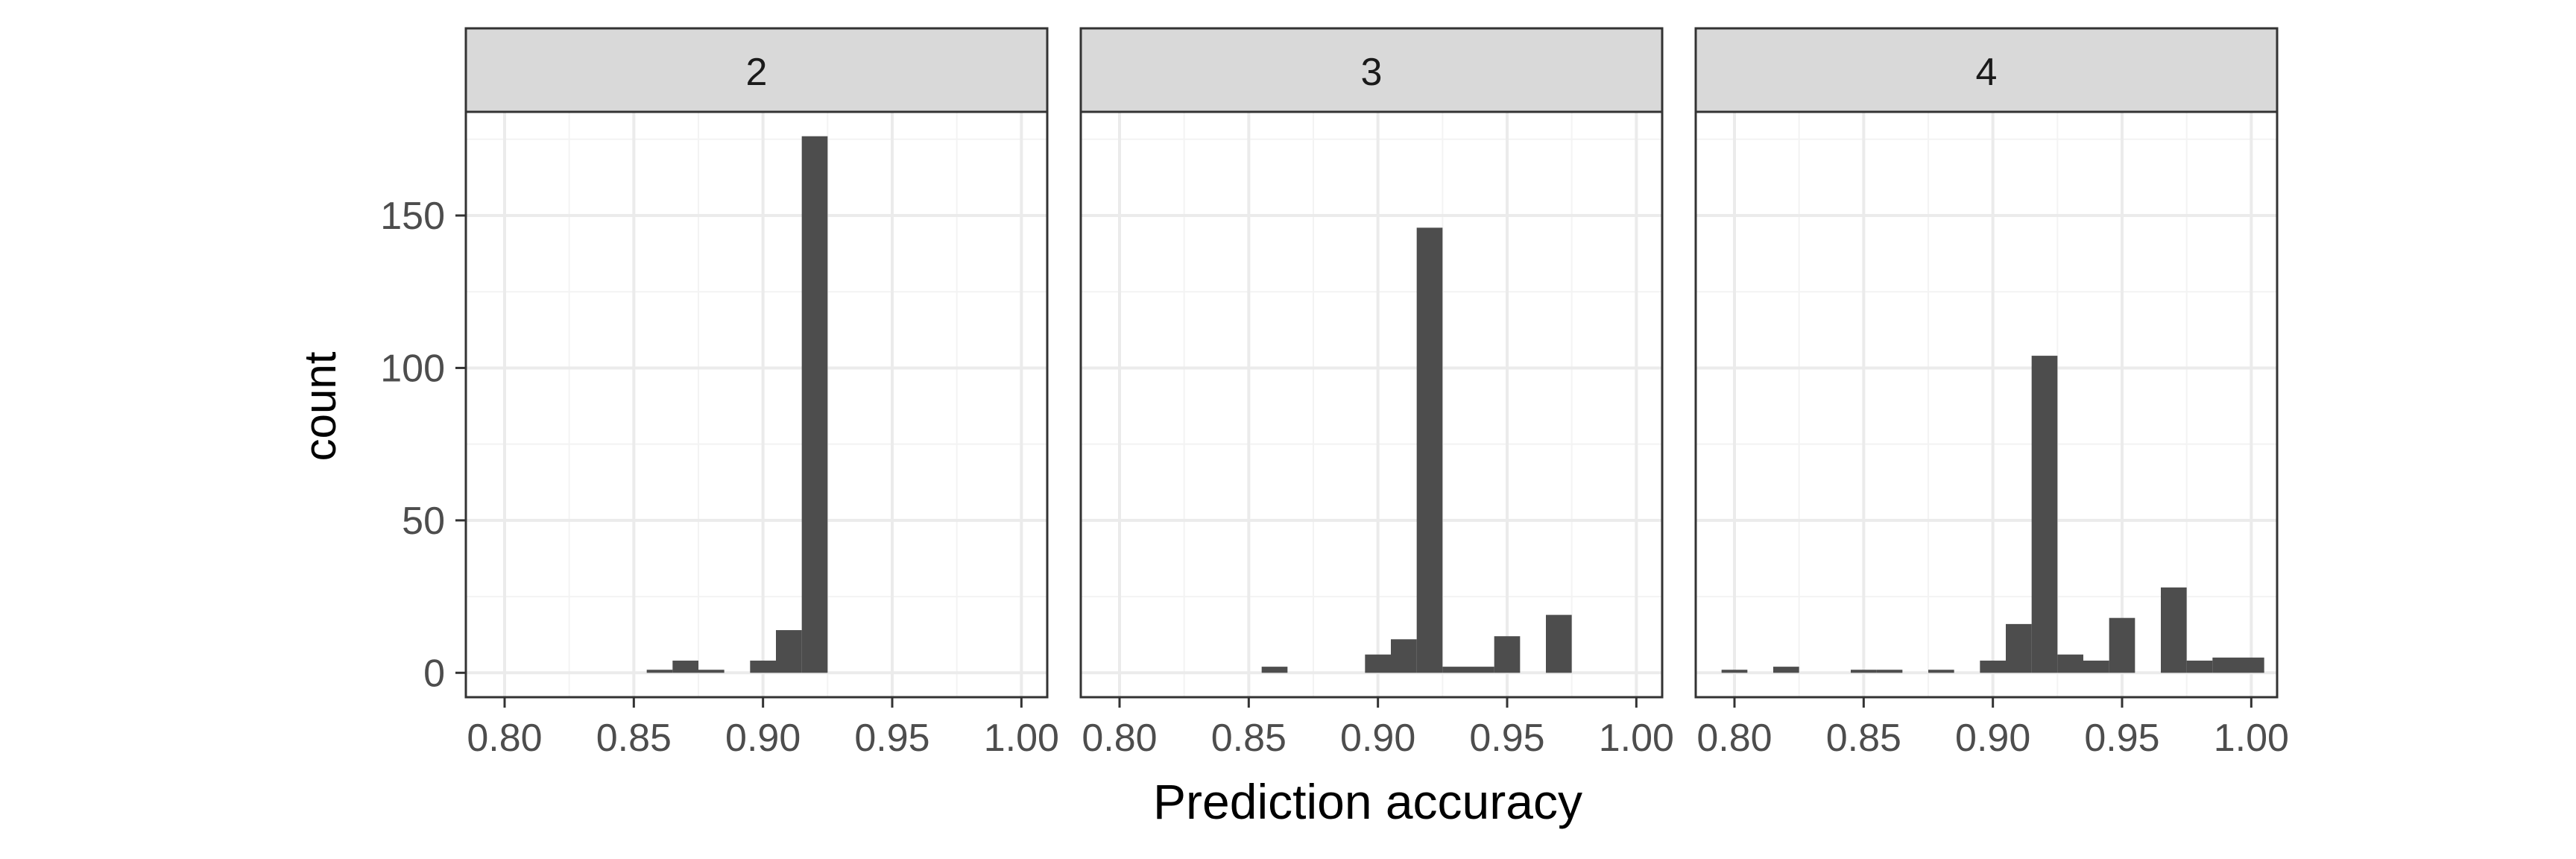 This screenshot has width=2576, height=859. What do you see at coordinates (1368, 801) in the screenshot?
I see `x-axis-title: Prediction accuracy` at bounding box center [1368, 801].